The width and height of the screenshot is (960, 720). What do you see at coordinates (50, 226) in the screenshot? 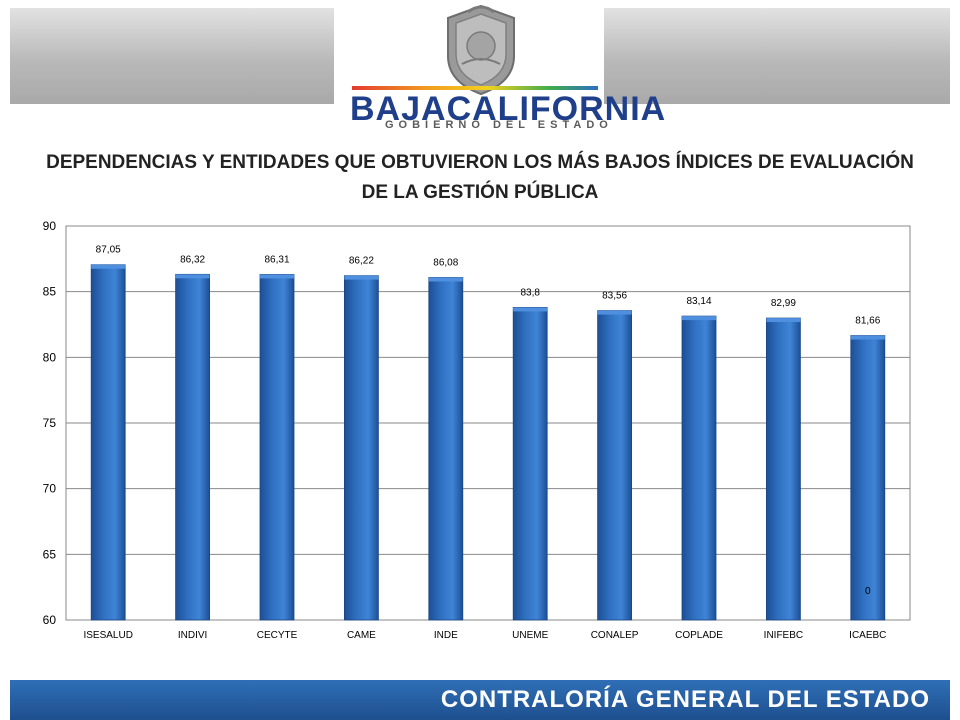
I see `y-tick-label: 90` at bounding box center [50, 226].